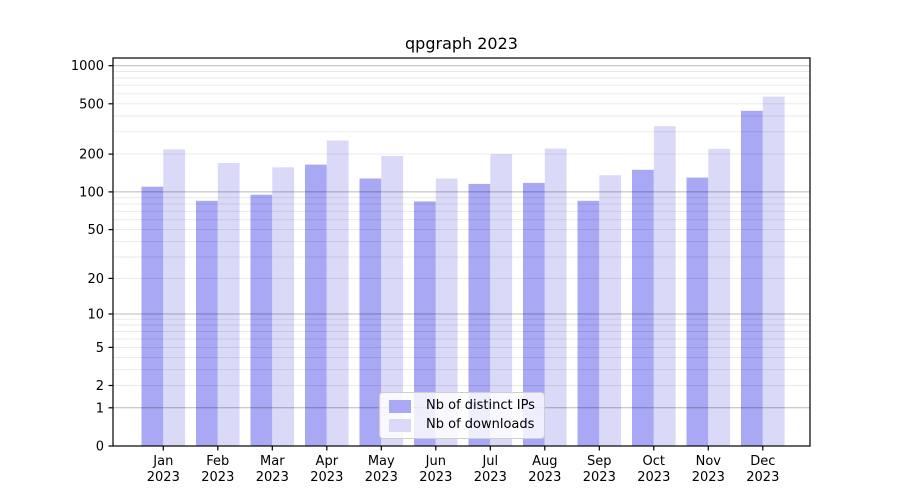 The image size is (900, 500). I want to click on bar-jun-downloads, so click(446, 312).